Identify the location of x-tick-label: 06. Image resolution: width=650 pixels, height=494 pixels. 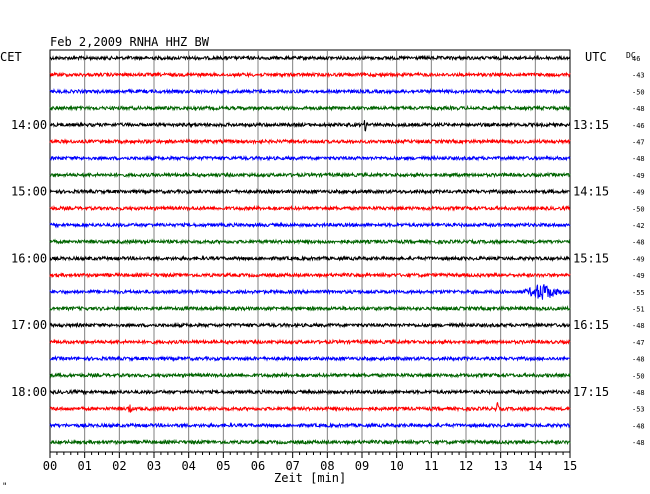
(258, 466).